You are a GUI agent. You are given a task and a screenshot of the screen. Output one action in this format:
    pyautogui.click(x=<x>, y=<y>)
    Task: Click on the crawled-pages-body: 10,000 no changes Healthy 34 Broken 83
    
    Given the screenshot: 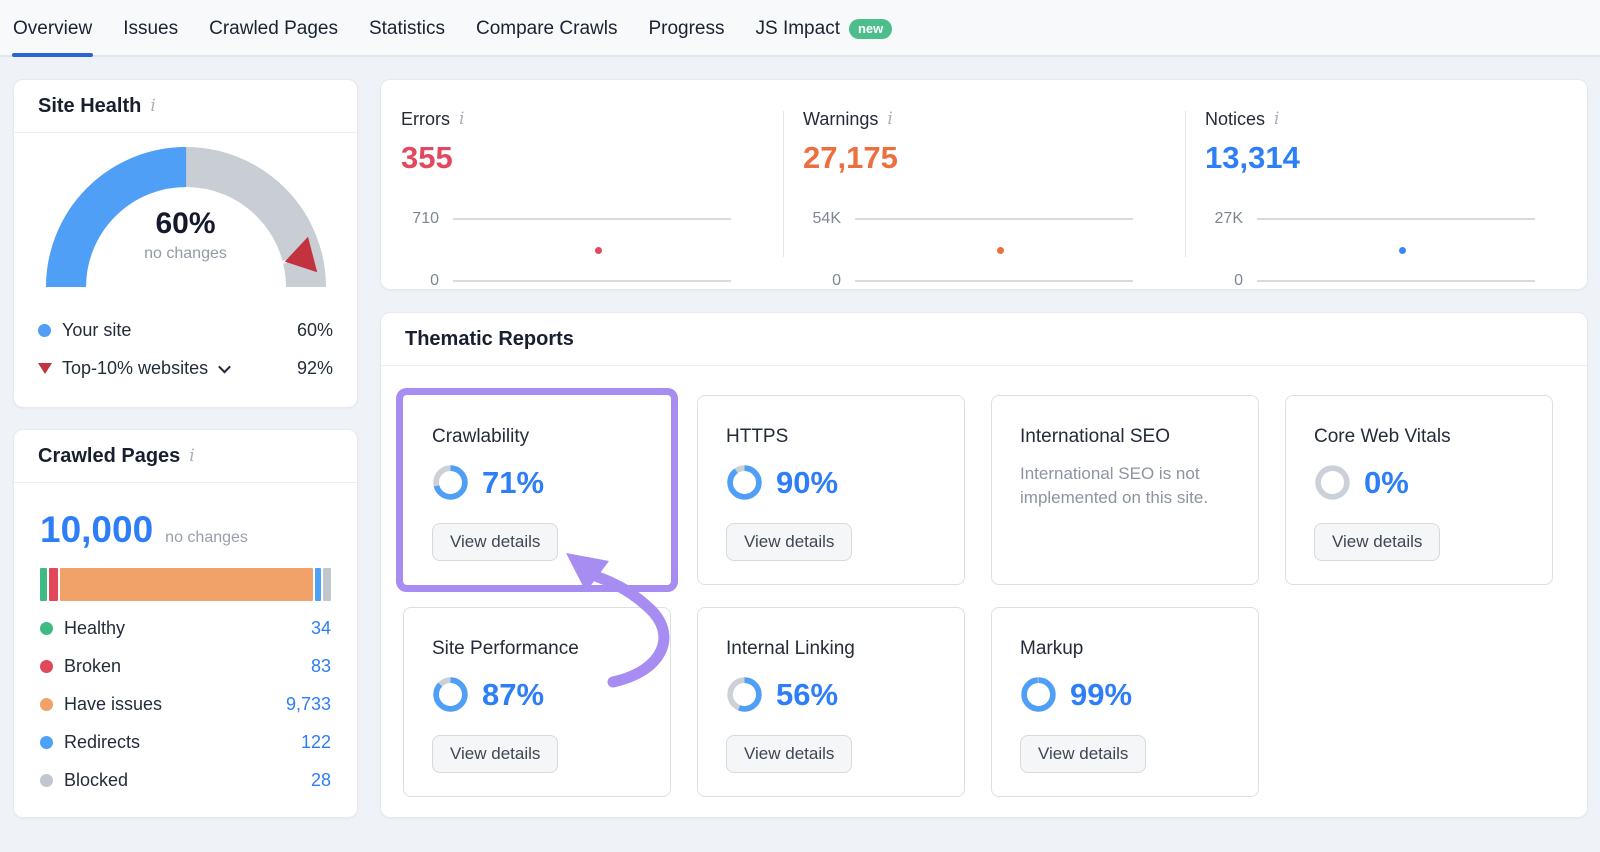 What is the action you would take?
    pyautogui.click(x=185, y=641)
    